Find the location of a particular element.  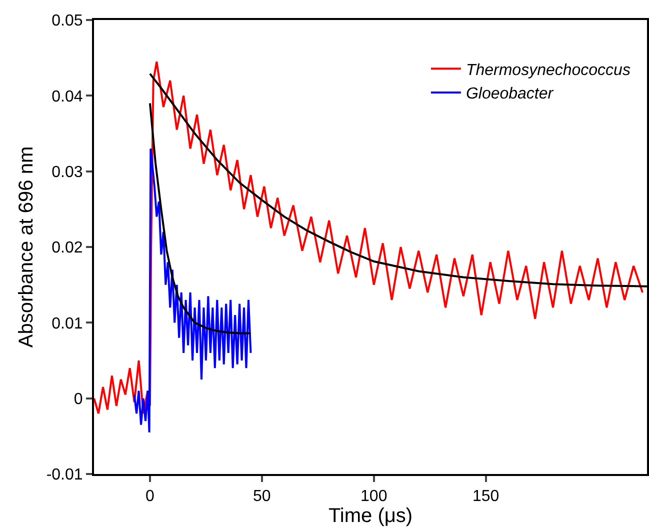

y-tick-label: 0.04 is located at coordinates (67, 97).